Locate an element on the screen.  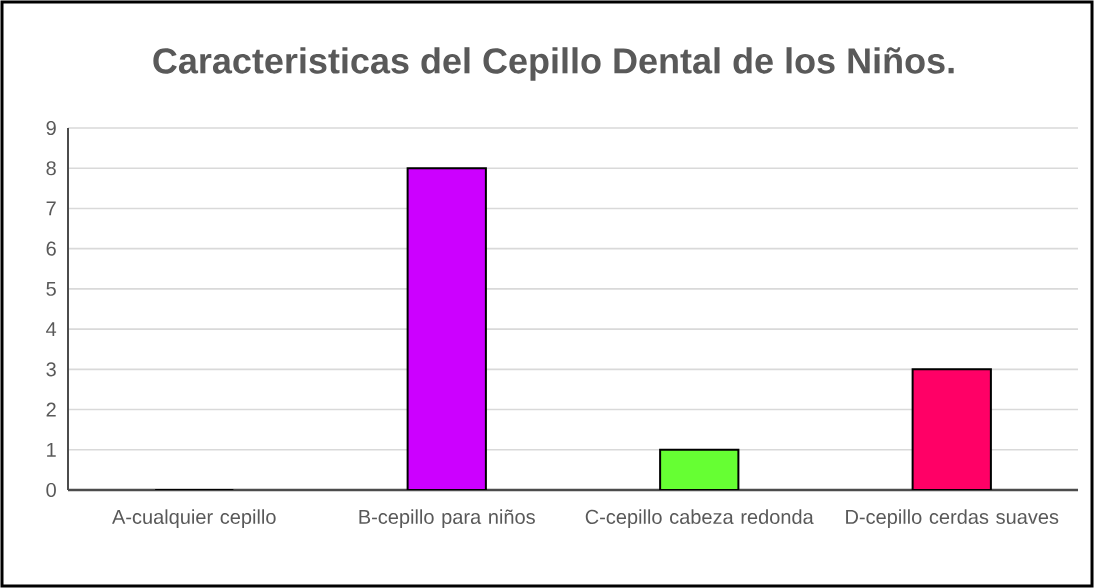
y-tick-label: 8 is located at coordinates (51, 168).